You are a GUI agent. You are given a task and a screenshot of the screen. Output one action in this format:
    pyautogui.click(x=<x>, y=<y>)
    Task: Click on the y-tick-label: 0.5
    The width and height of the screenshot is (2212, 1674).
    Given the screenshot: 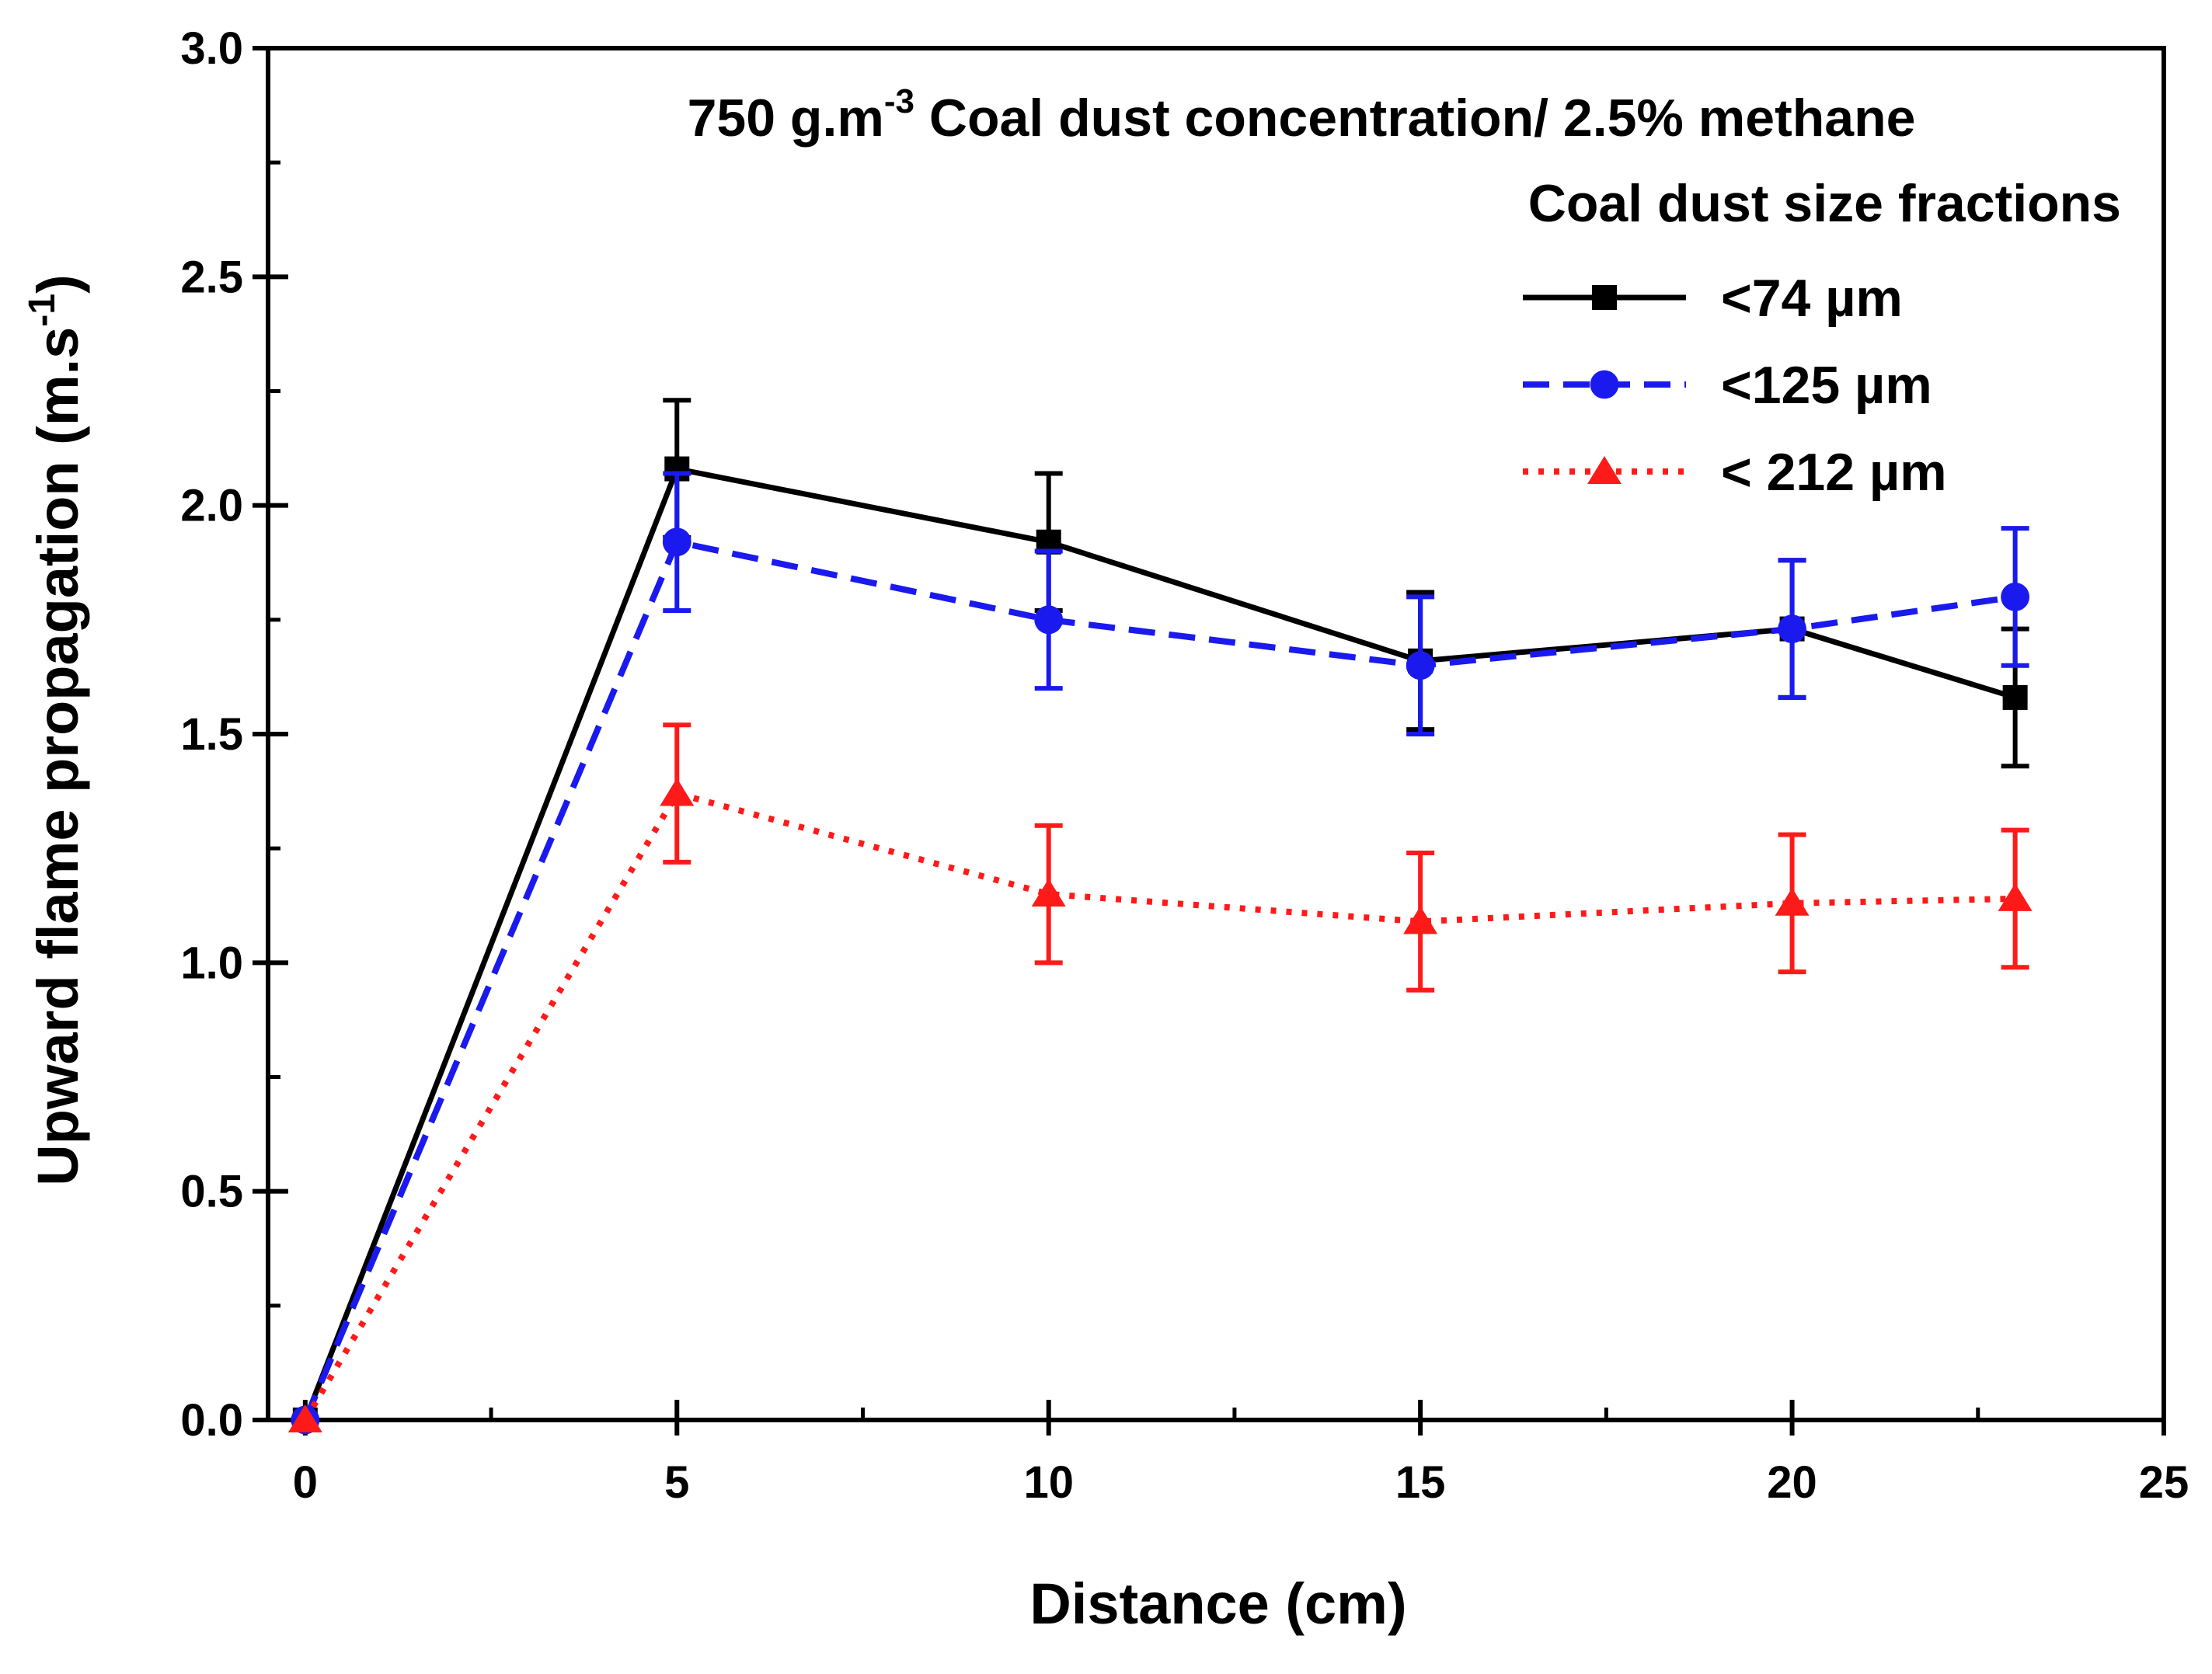 What is the action you would take?
    pyautogui.click(x=211, y=1192)
    